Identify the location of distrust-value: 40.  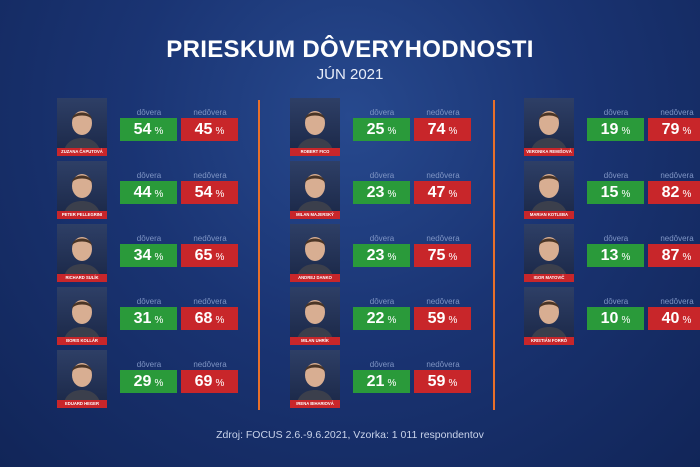
(670, 318).